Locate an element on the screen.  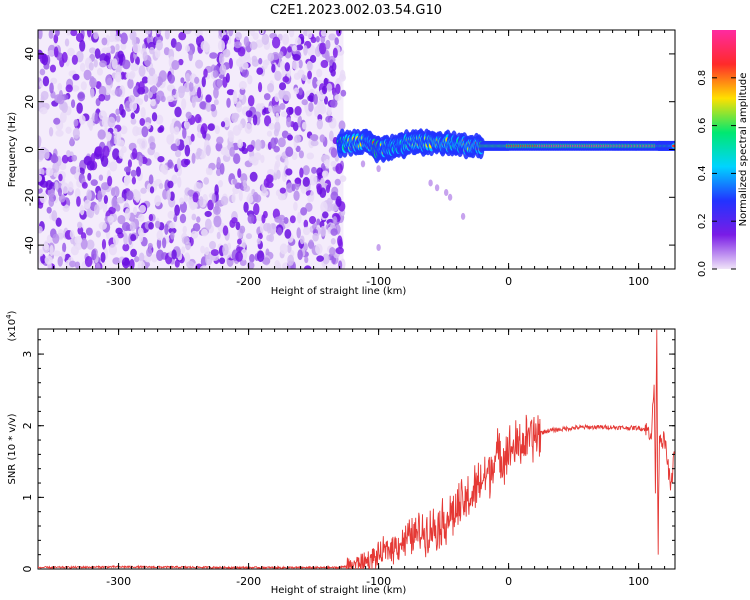
x-tick-label: -200 is located at coordinates (248, 281).